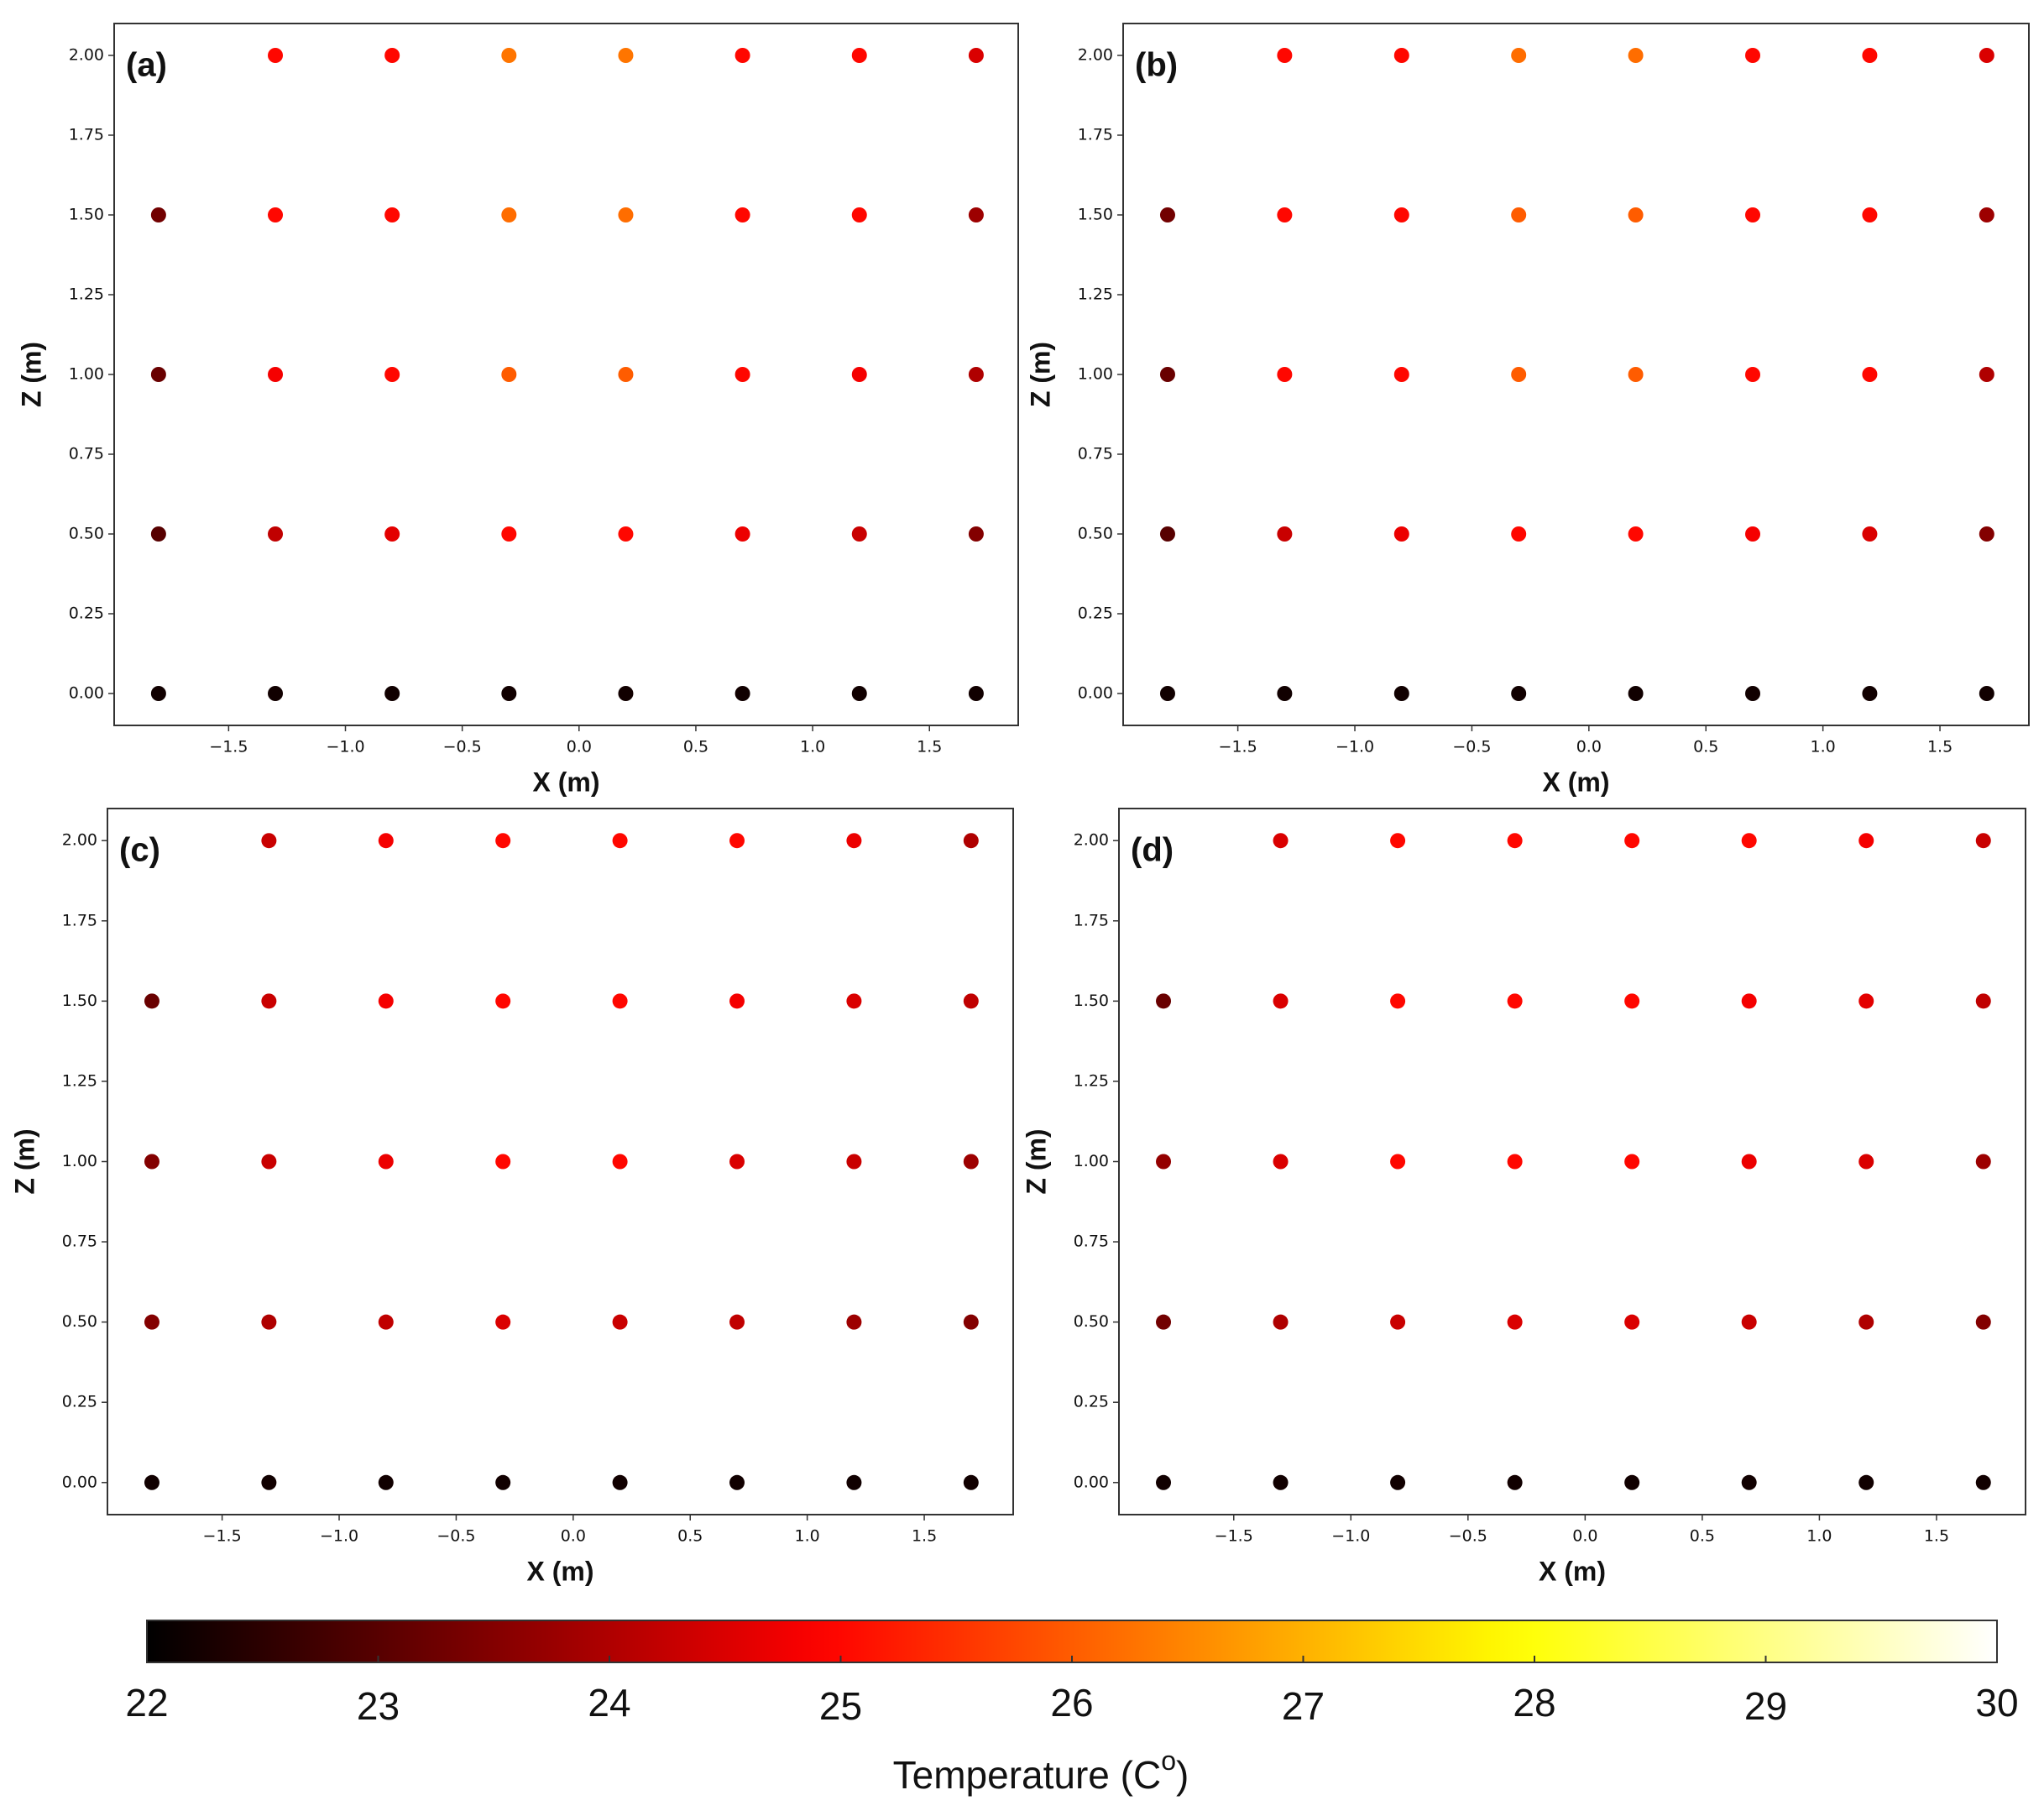 The image size is (2044, 1811). What do you see at coordinates (1027, 1775) in the screenshot?
I see `colorbar-label-text: Temperature (C` at bounding box center [1027, 1775].